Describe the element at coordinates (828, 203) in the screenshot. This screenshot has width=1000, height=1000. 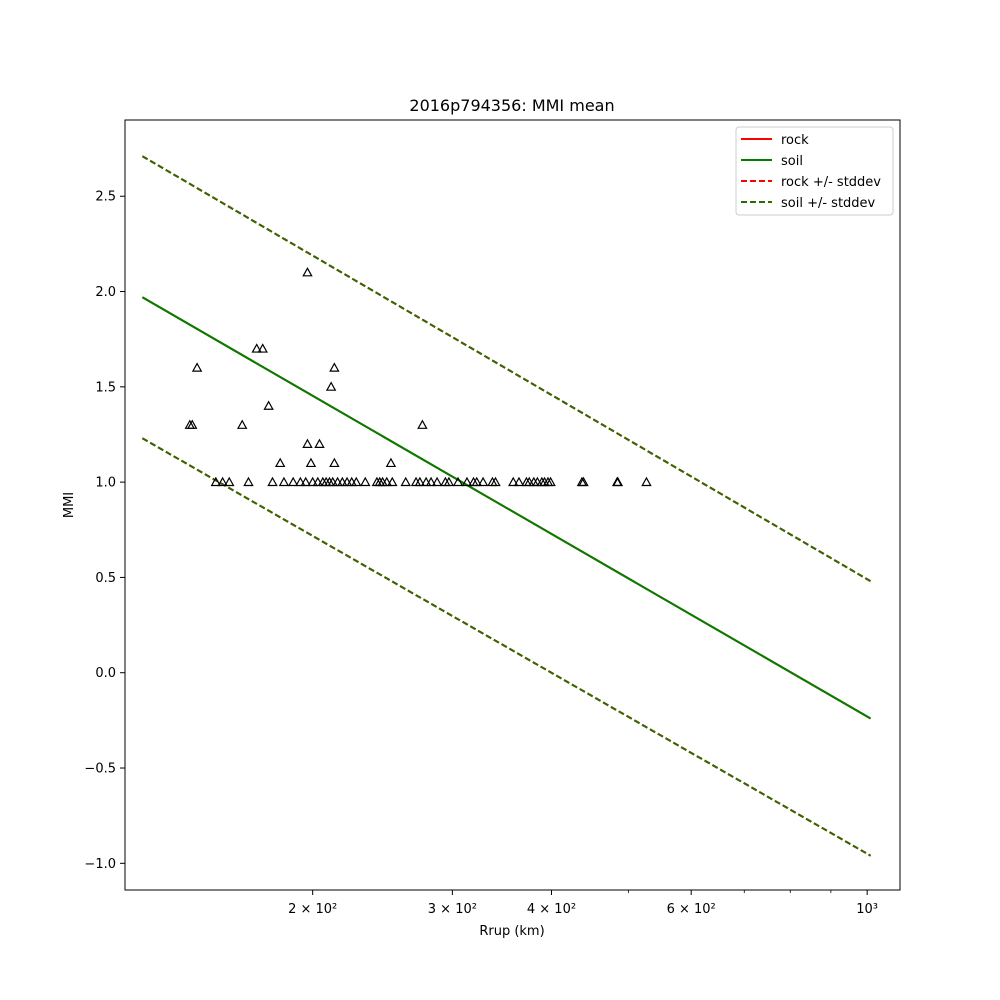
I see `legend-label: soil +/- stddev` at that location.